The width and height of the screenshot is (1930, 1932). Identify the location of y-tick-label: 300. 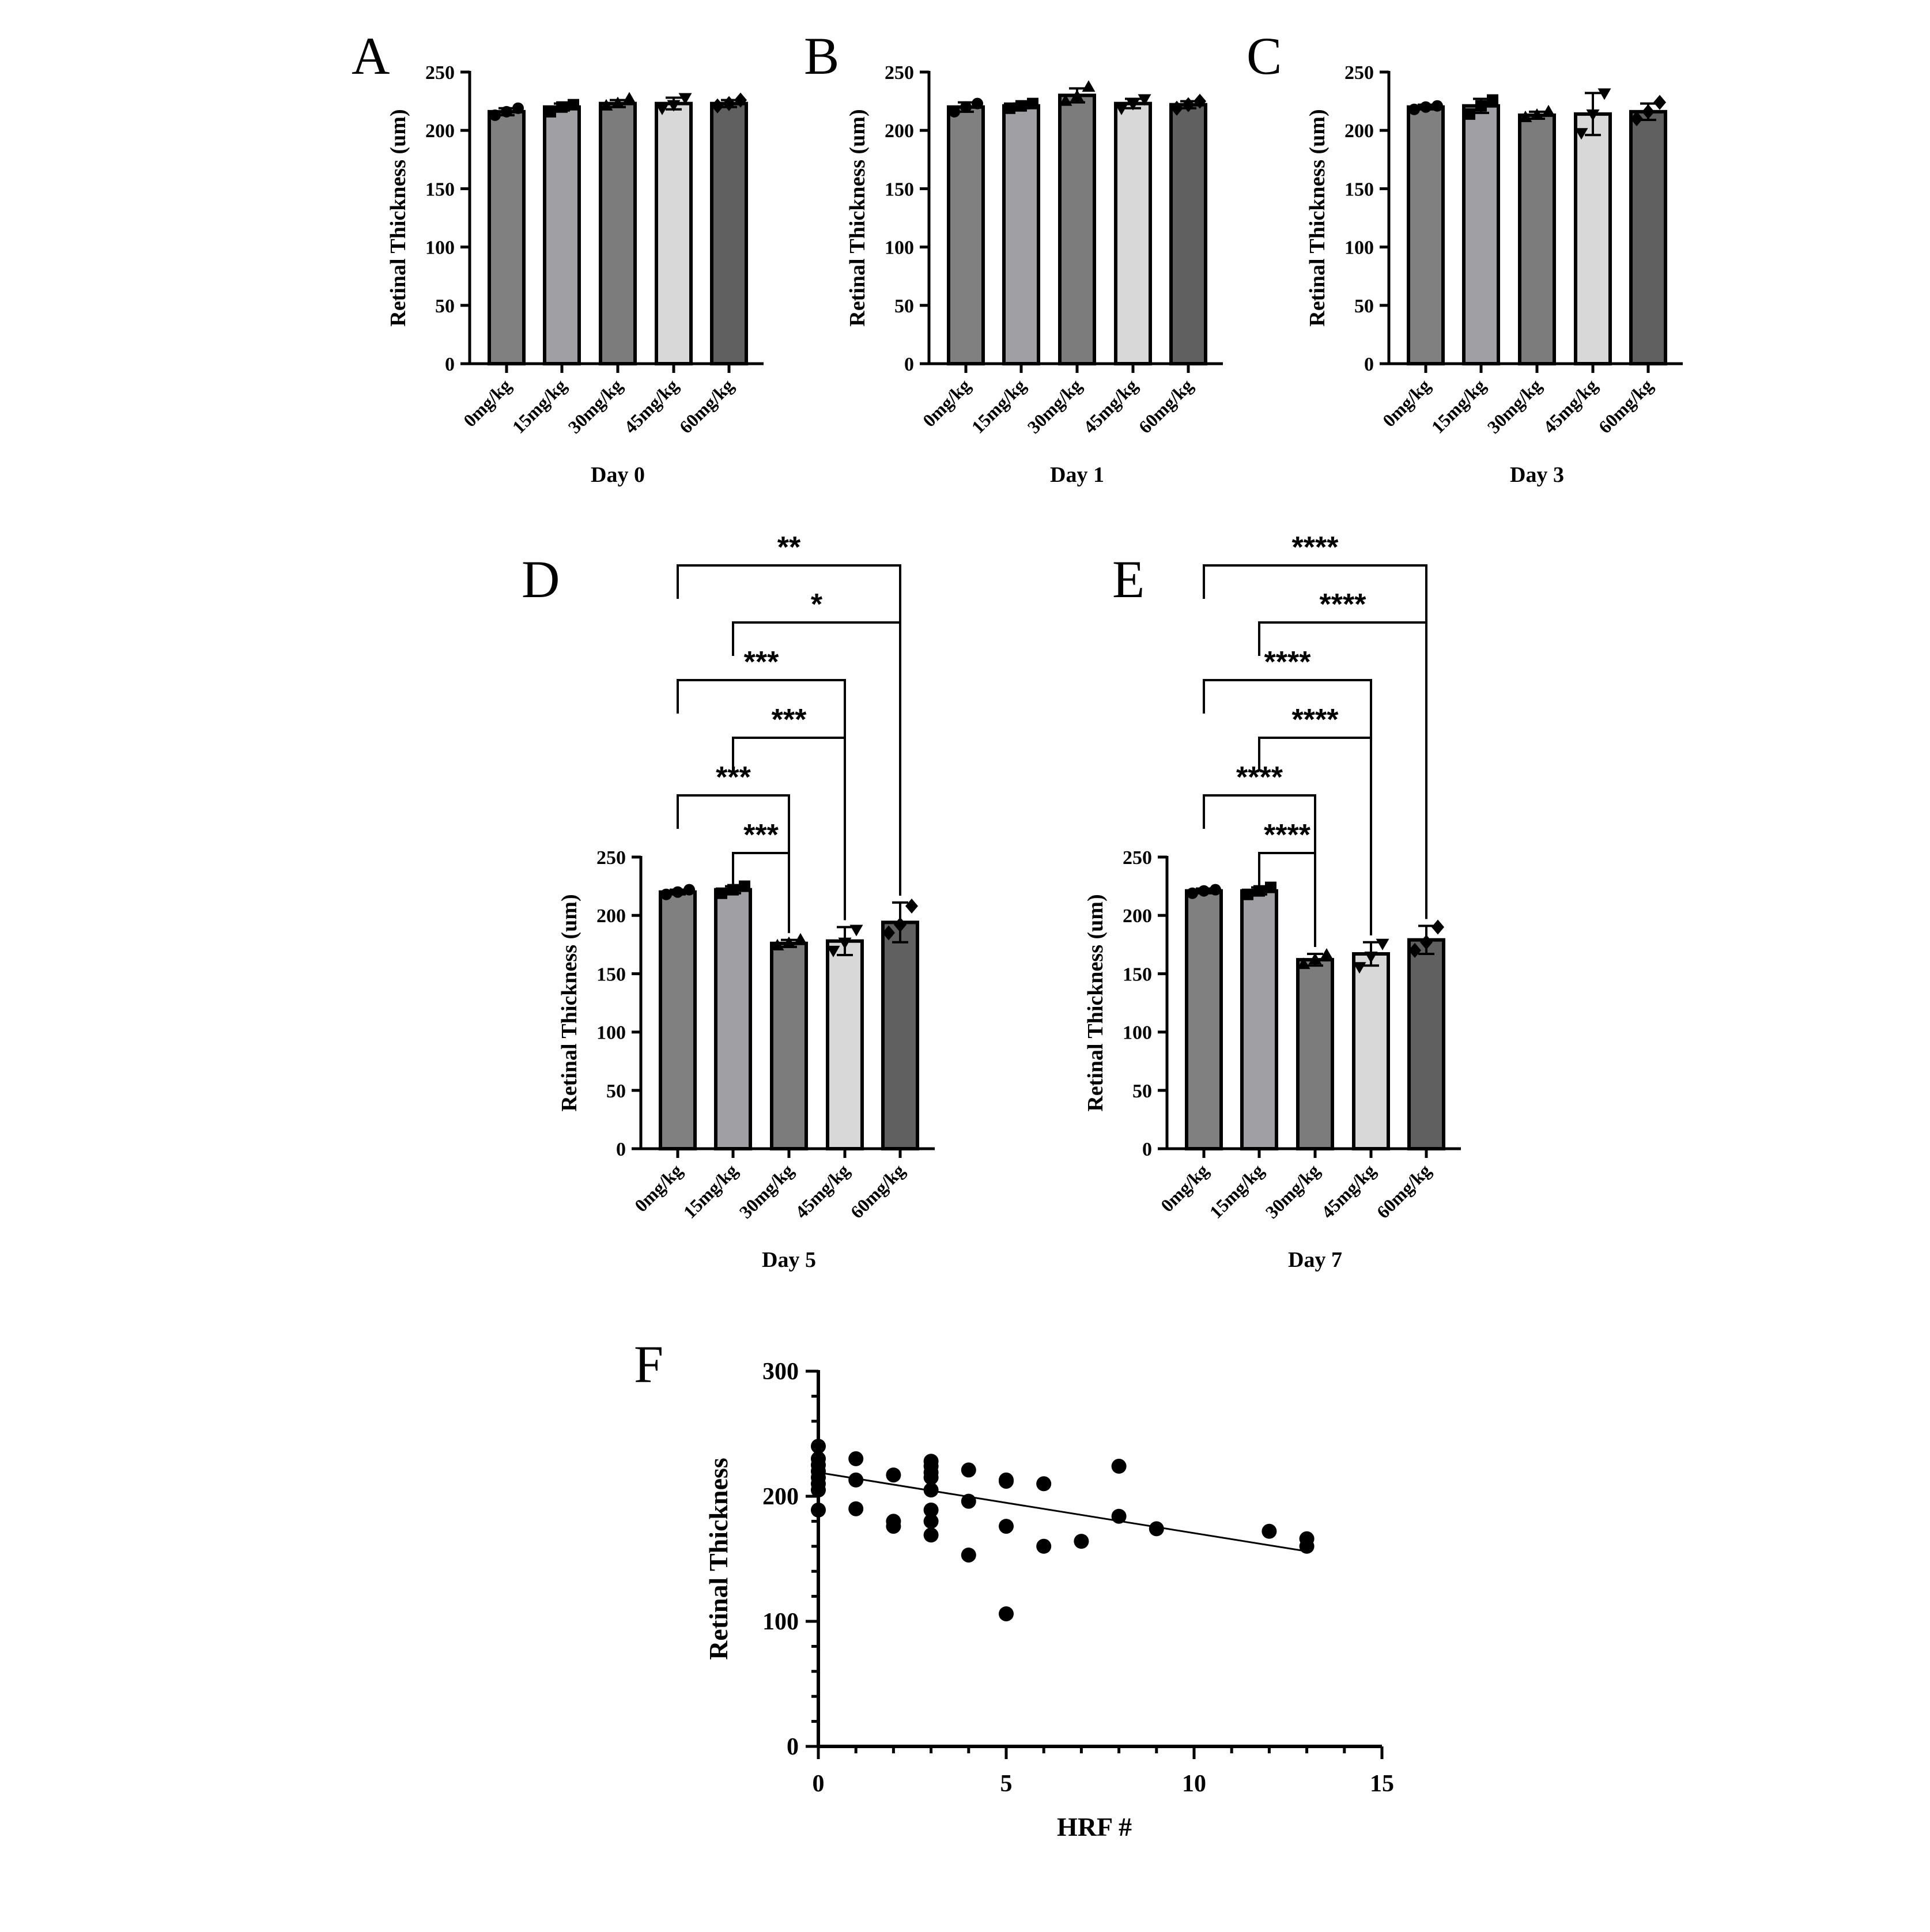
(780, 1372).